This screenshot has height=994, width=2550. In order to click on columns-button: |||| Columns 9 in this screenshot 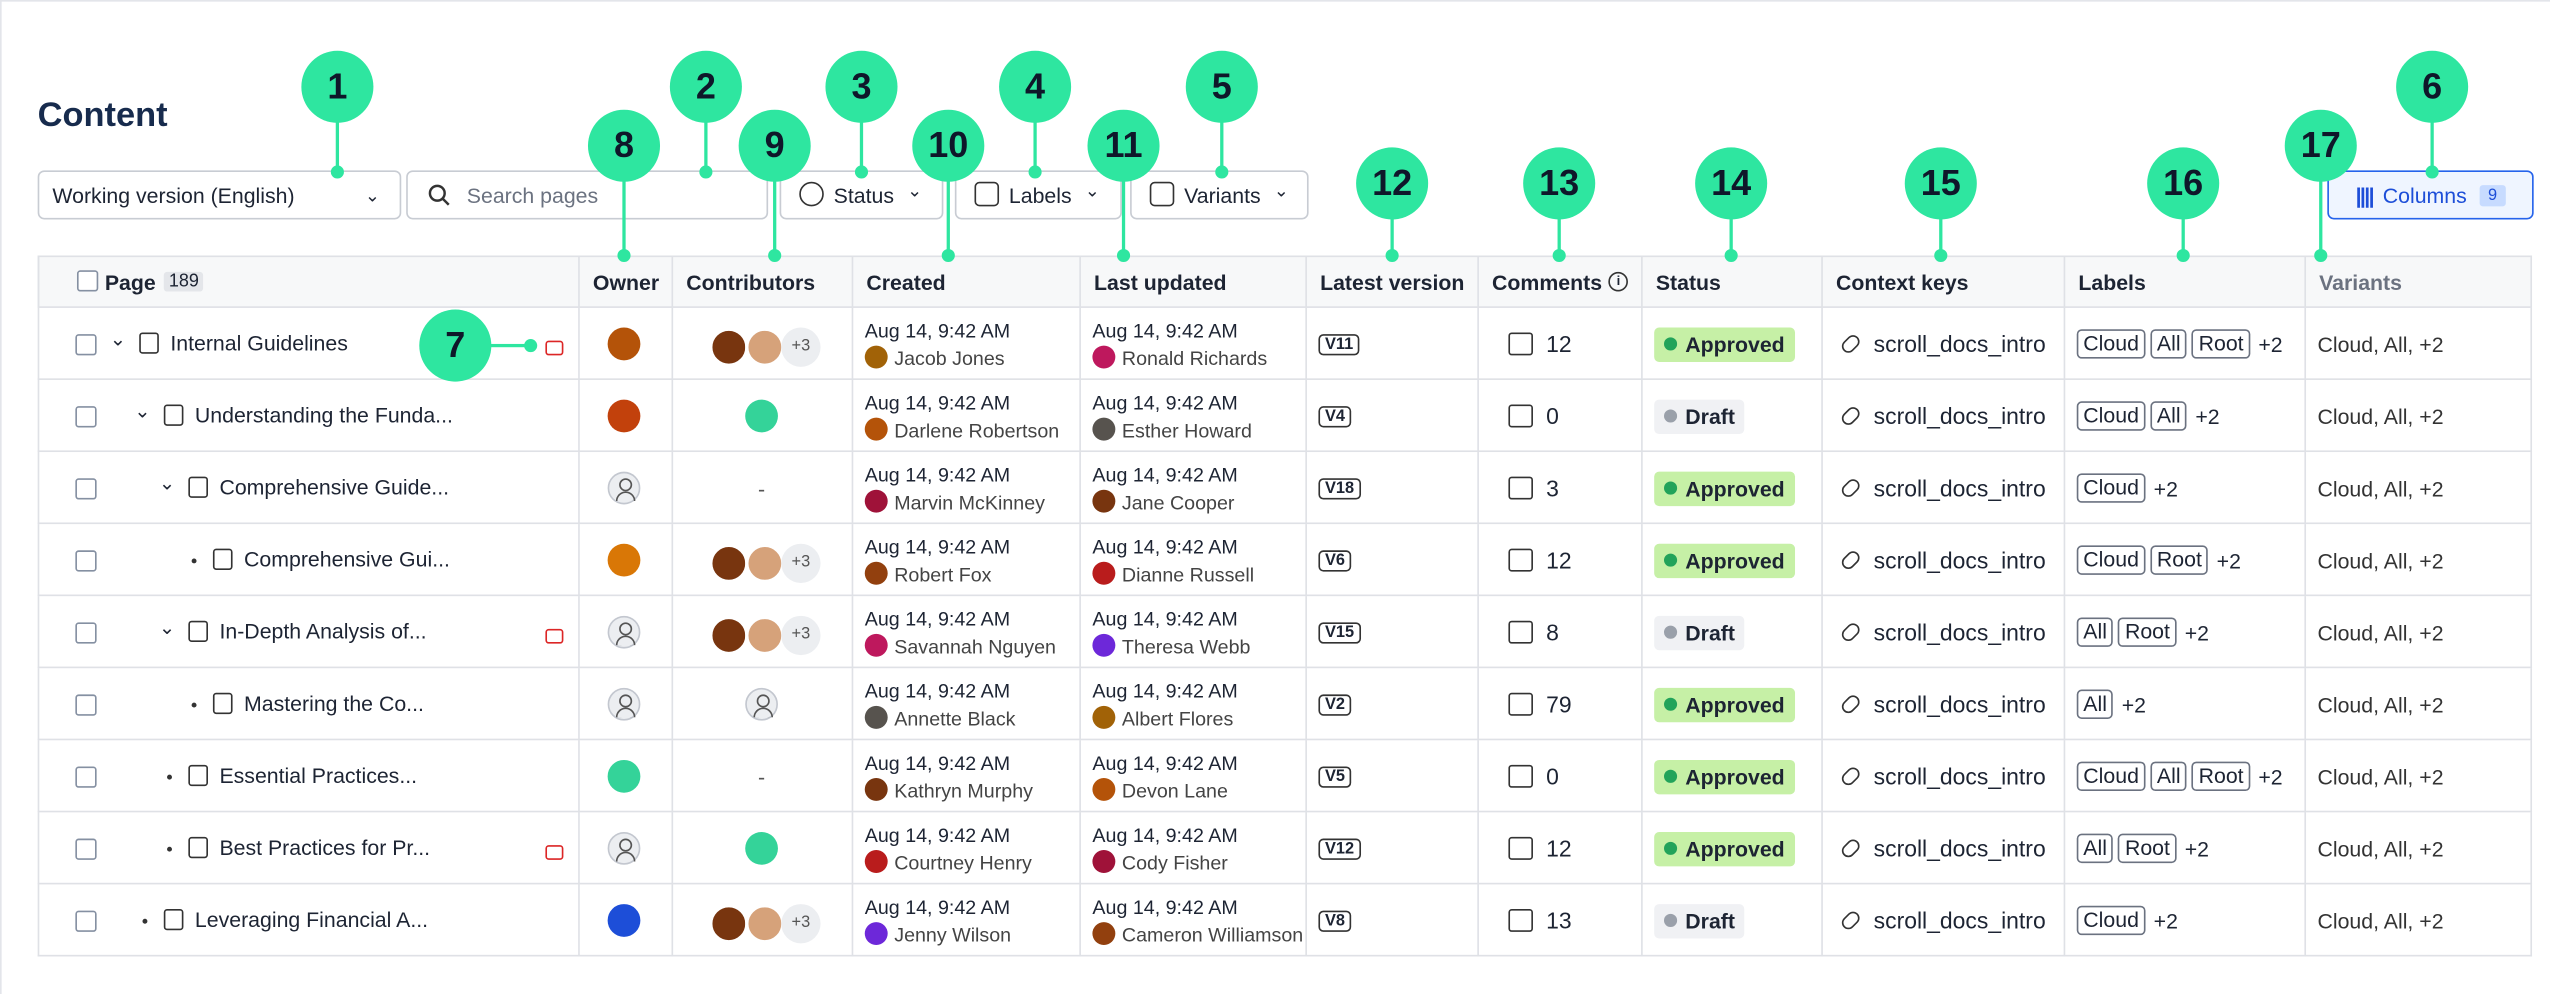, I will do `click(2430, 195)`.